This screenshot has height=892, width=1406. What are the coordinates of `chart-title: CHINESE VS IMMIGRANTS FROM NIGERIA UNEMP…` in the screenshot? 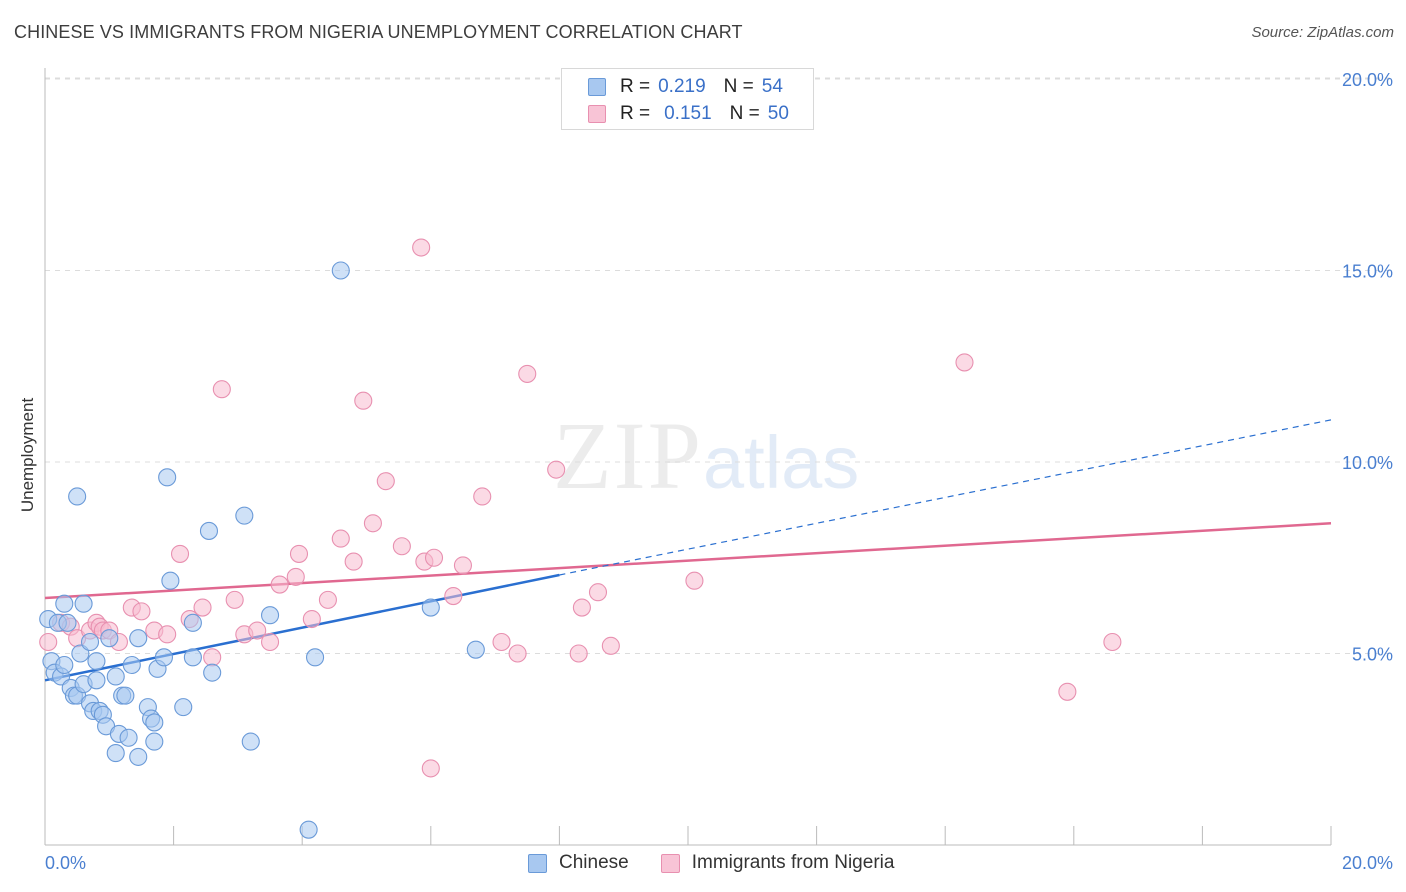 It's located at (378, 32).